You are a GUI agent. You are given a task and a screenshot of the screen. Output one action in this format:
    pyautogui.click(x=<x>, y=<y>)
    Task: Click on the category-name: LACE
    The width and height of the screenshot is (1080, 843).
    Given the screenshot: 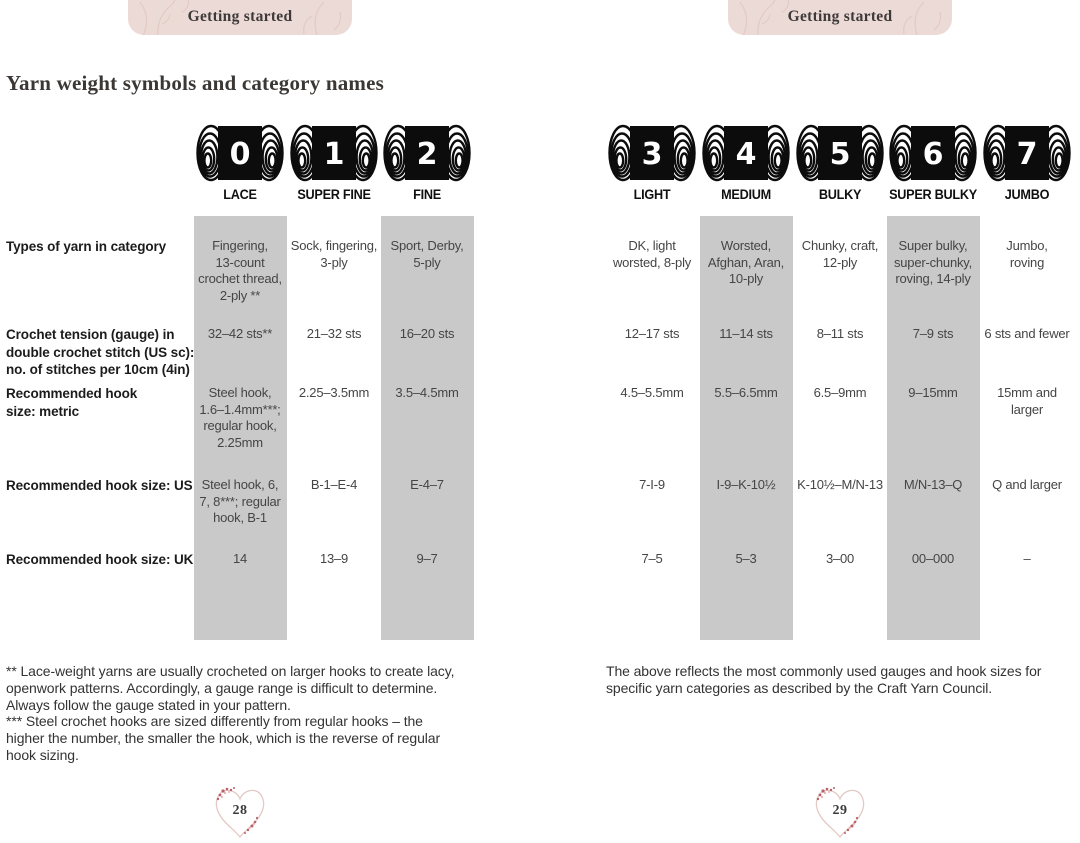 What is the action you would take?
    pyautogui.click(x=240, y=194)
    